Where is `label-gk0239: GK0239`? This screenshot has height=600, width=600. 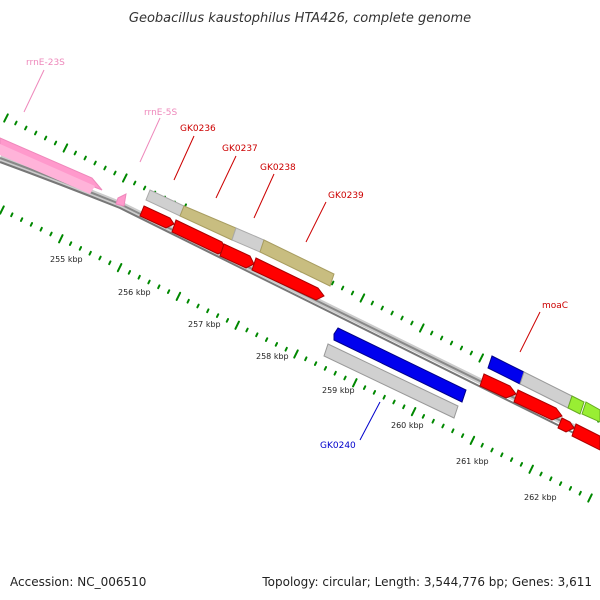
label-gk0239: GK0239 is located at coordinates (346, 196).